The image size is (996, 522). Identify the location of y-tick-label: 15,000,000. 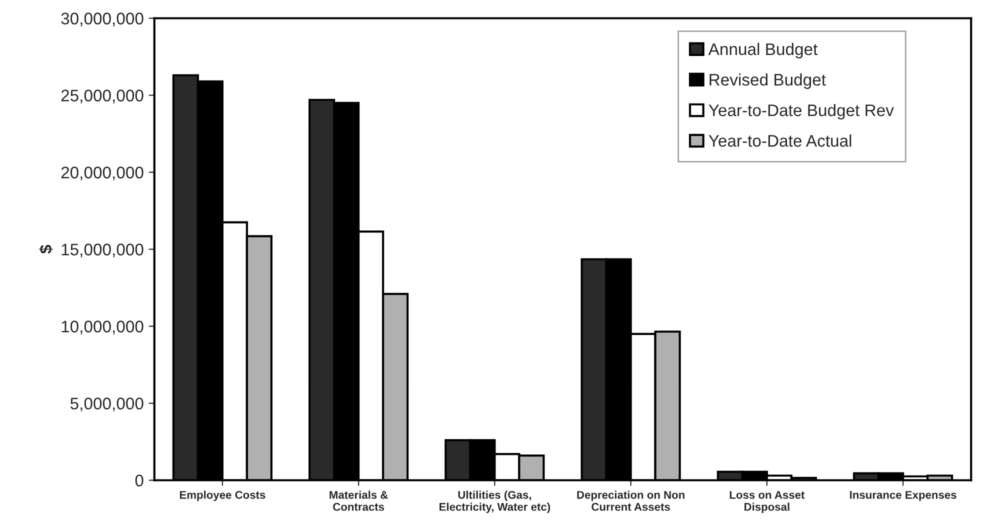
(103, 251).